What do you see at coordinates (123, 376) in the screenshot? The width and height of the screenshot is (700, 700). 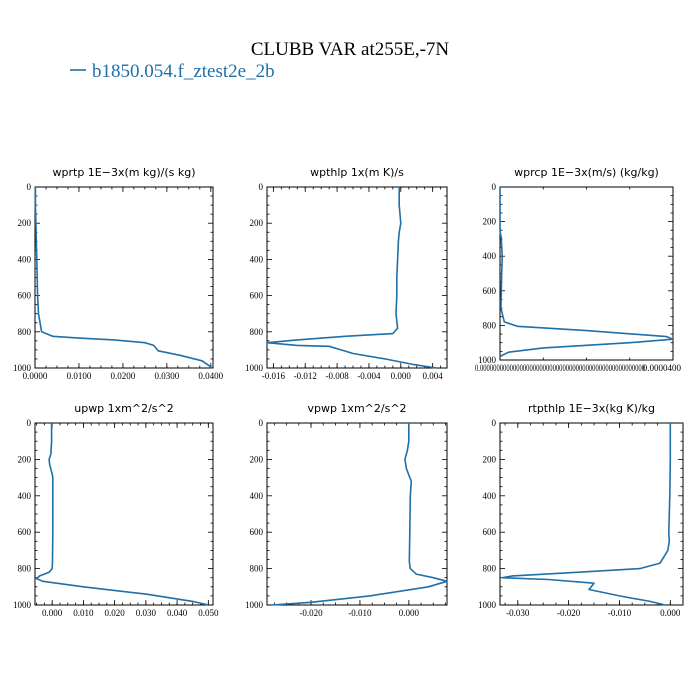 I see `x-tick-label: 0.0200` at bounding box center [123, 376].